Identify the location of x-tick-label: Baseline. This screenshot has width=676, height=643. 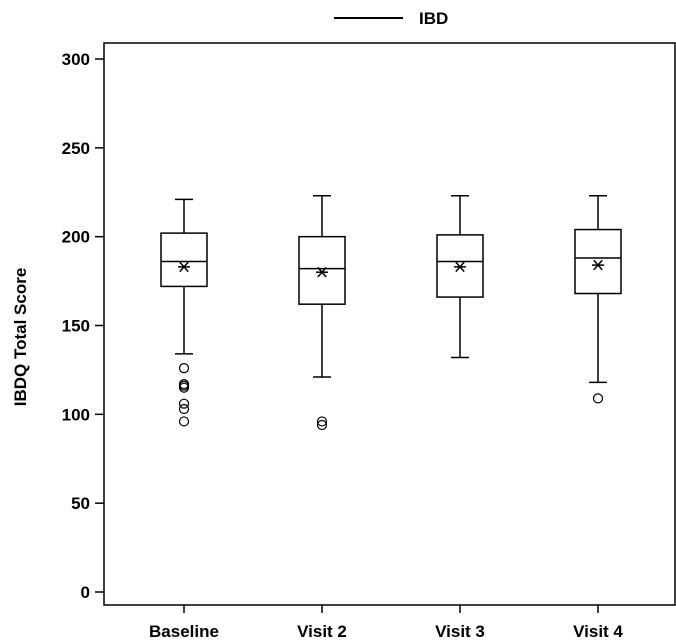
(184, 631).